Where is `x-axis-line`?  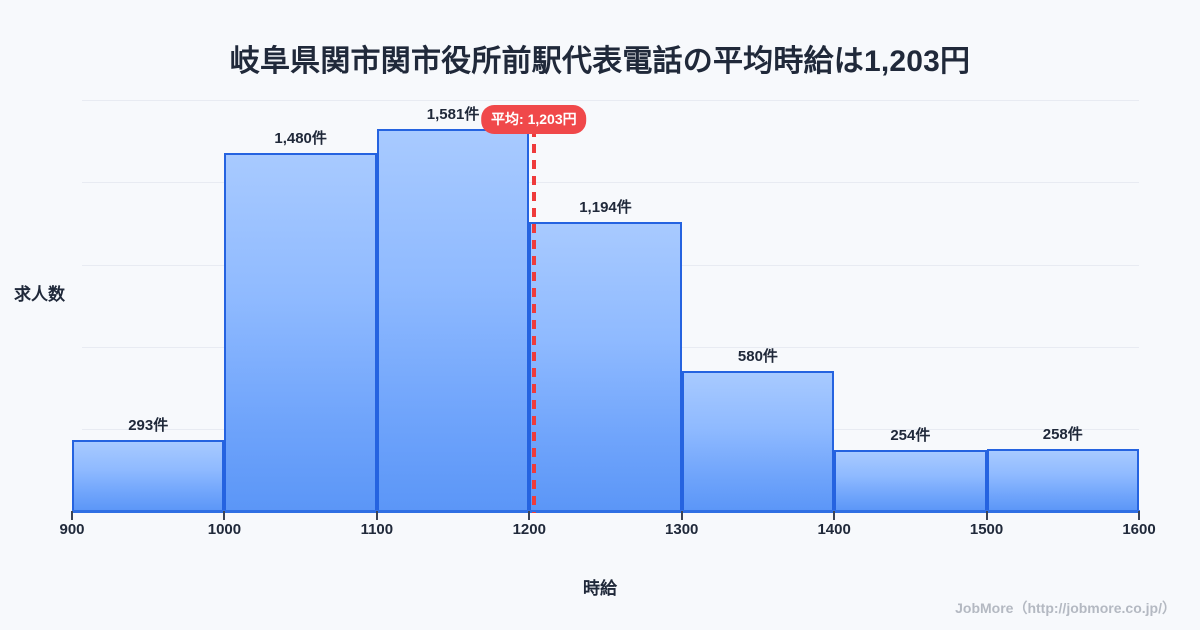
x-axis-line is located at coordinates (606, 511).